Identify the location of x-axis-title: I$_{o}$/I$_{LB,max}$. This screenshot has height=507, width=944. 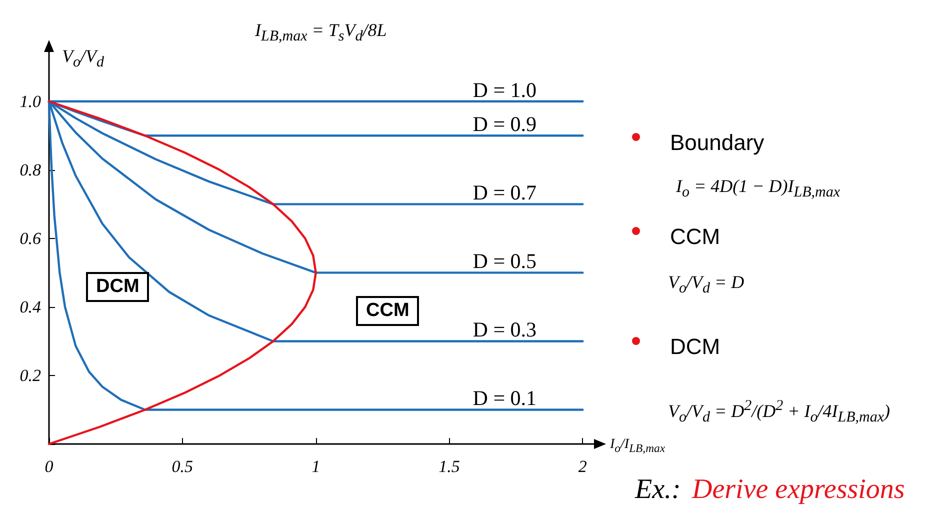
(637, 446).